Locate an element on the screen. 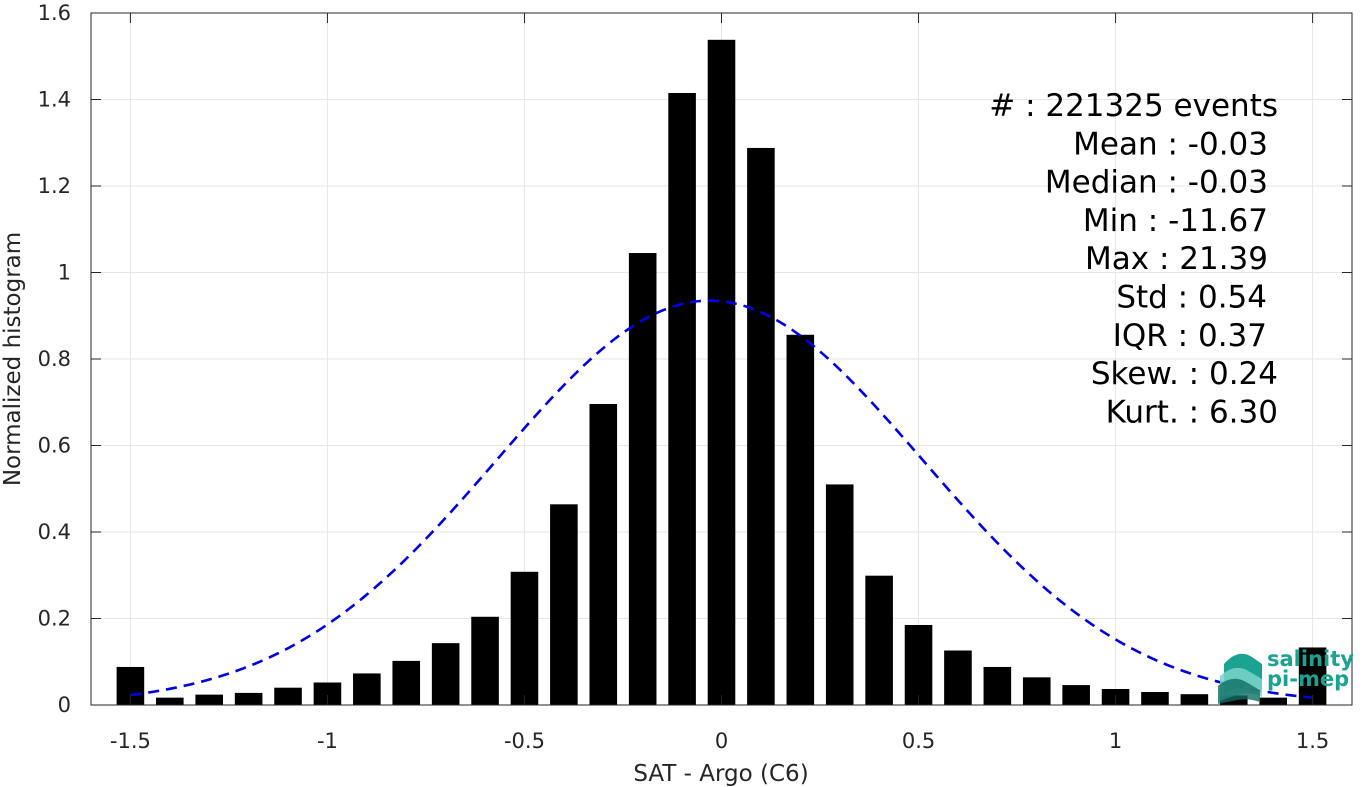 The height and width of the screenshot is (787, 1367). x-tick-label: -1 is located at coordinates (327, 741).